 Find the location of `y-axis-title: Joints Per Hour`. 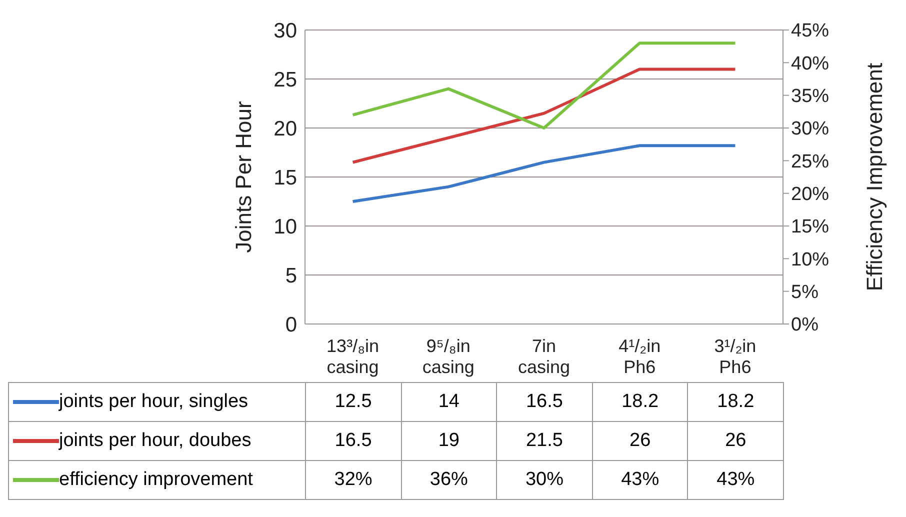

y-axis-title: Joints Per Hour is located at coordinates (243, 177).